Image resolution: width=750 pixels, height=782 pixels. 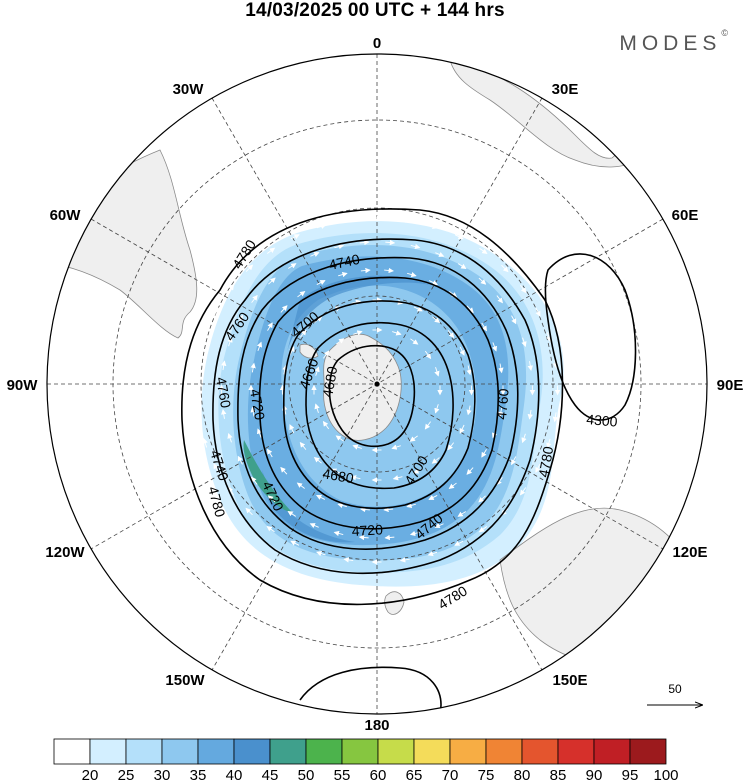 What do you see at coordinates (630, 774) in the screenshot?
I see `colorbar-tick-label: 95` at bounding box center [630, 774].